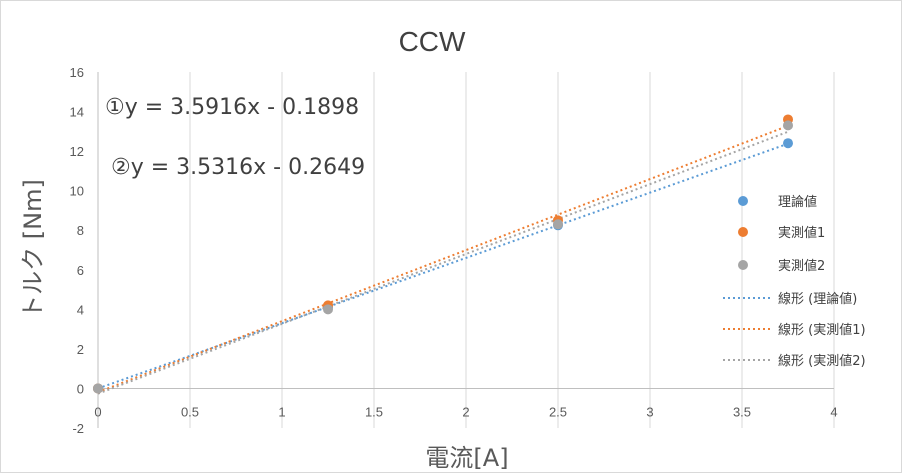  I want to click on trendline-equation-1: ①y = 3.5916x - 0.1898, so click(232, 107).